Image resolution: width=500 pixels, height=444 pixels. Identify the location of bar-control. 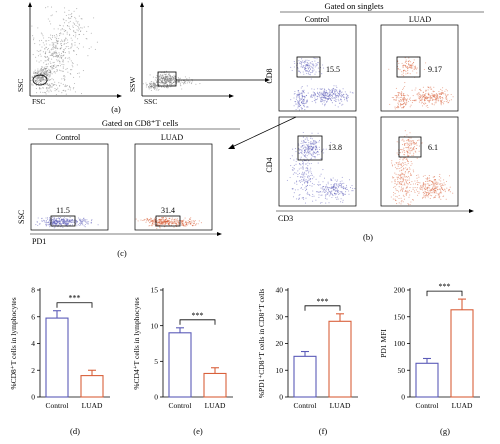
(180, 365).